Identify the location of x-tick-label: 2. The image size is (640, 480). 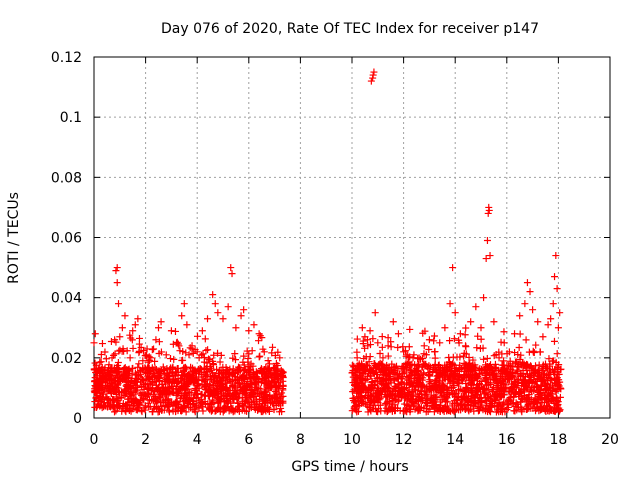
(145, 440).